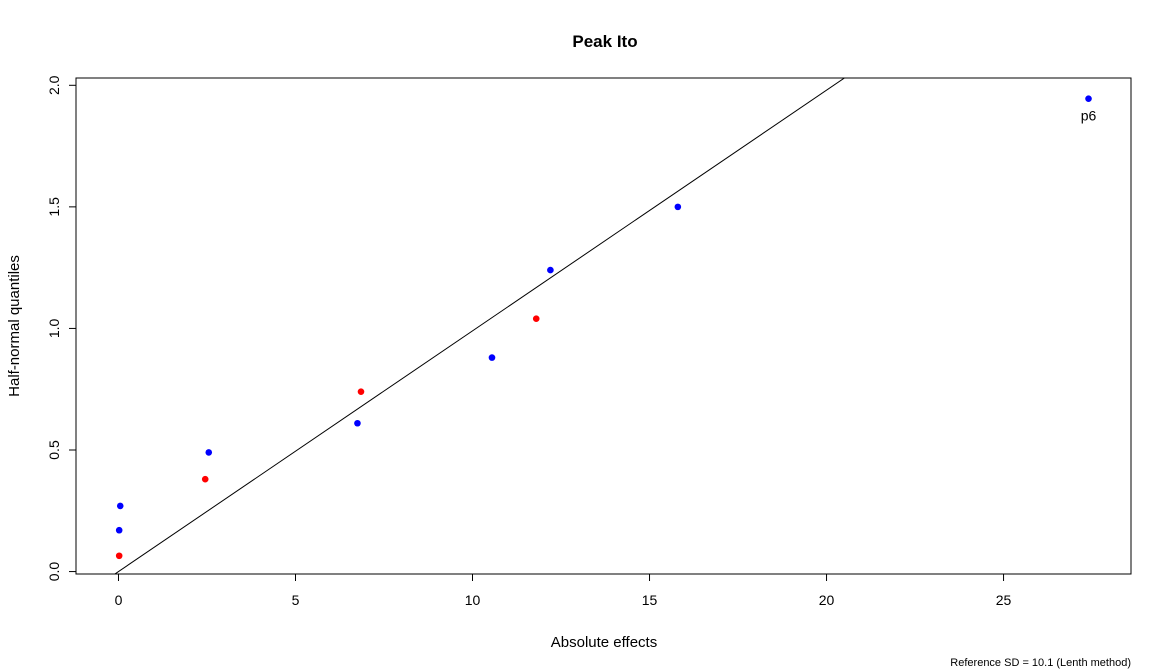  Describe the element at coordinates (1040, 663) in the screenshot. I see `reference-sd-note: Reference SD = 10.1 (Lenth method)` at that location.